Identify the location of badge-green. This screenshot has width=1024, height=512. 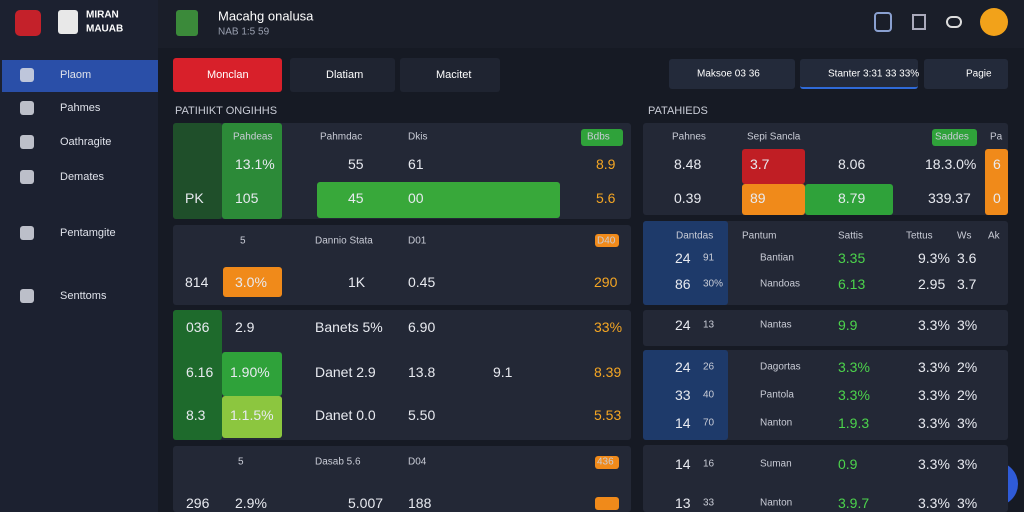
(954, 137).